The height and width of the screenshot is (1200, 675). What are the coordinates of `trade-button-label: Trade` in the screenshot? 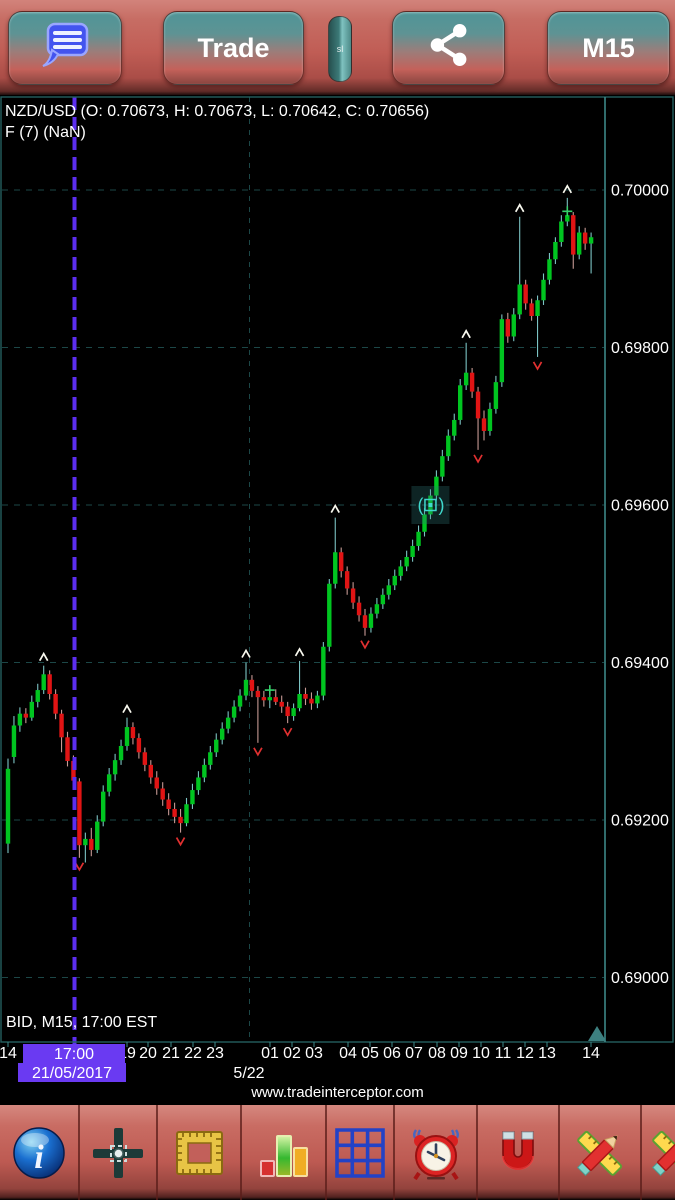 It's located at (233, 47).